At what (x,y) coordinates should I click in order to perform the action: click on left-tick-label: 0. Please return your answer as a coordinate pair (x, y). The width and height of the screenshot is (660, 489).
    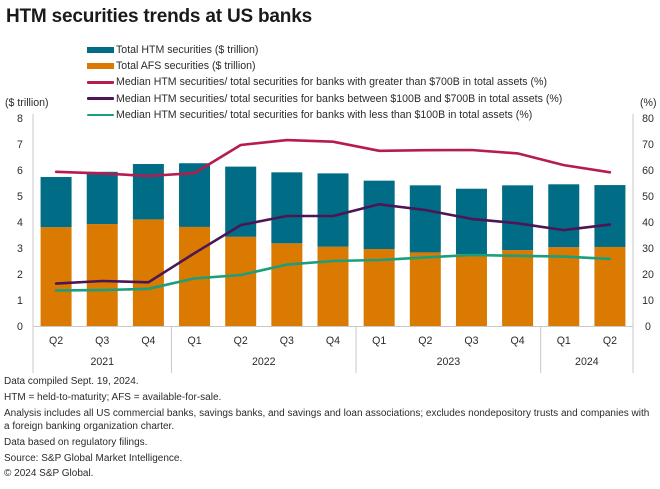
    Looking at the image, I should click on (20, 327).